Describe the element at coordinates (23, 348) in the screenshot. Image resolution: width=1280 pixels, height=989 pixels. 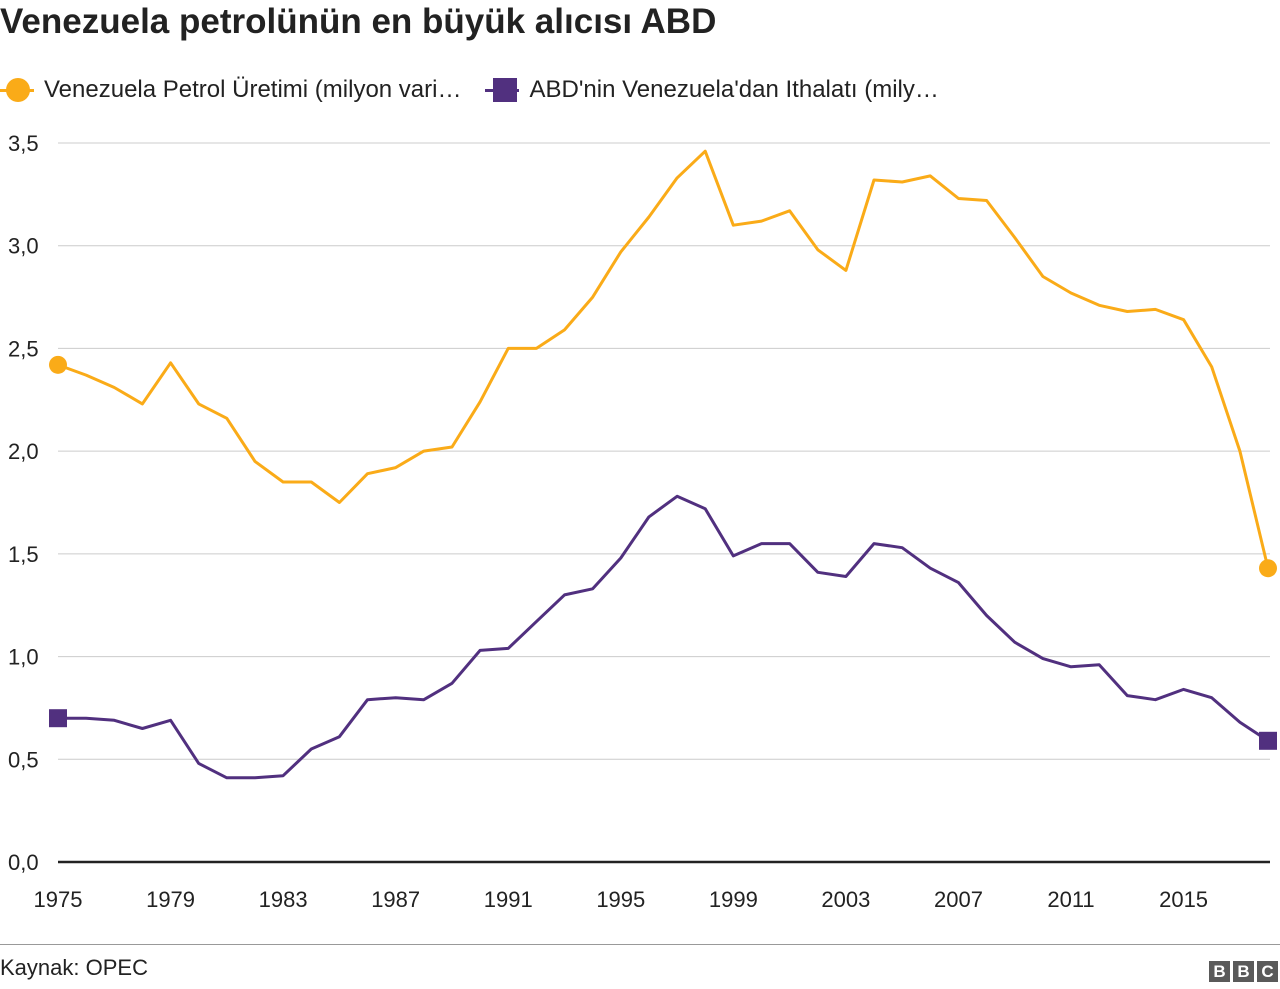
I see `y-tick-label: 2,5` at that location.